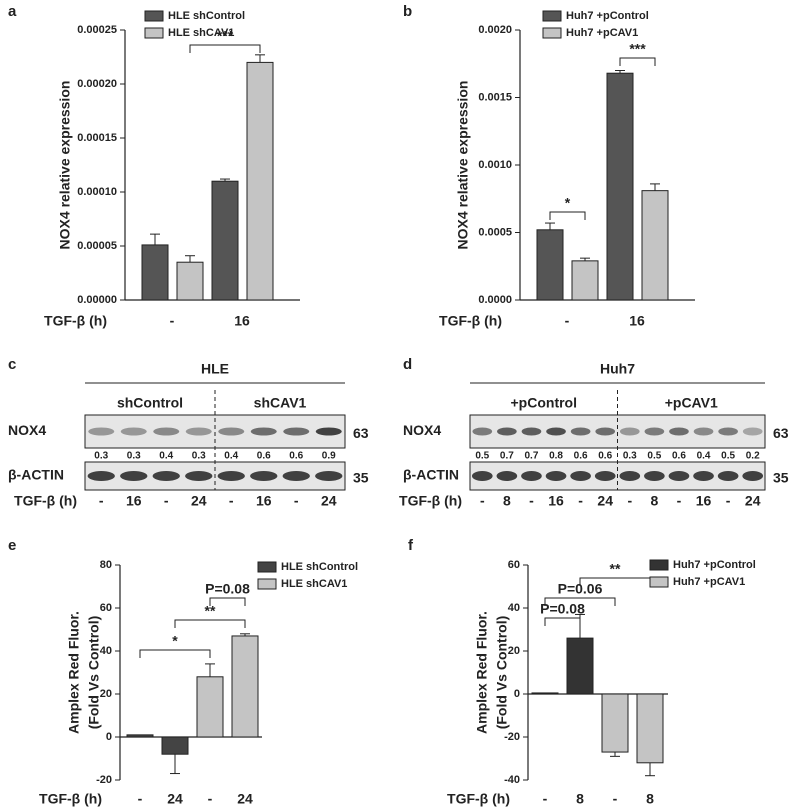  I want to click on panel-letter: d, so click(407, 364).